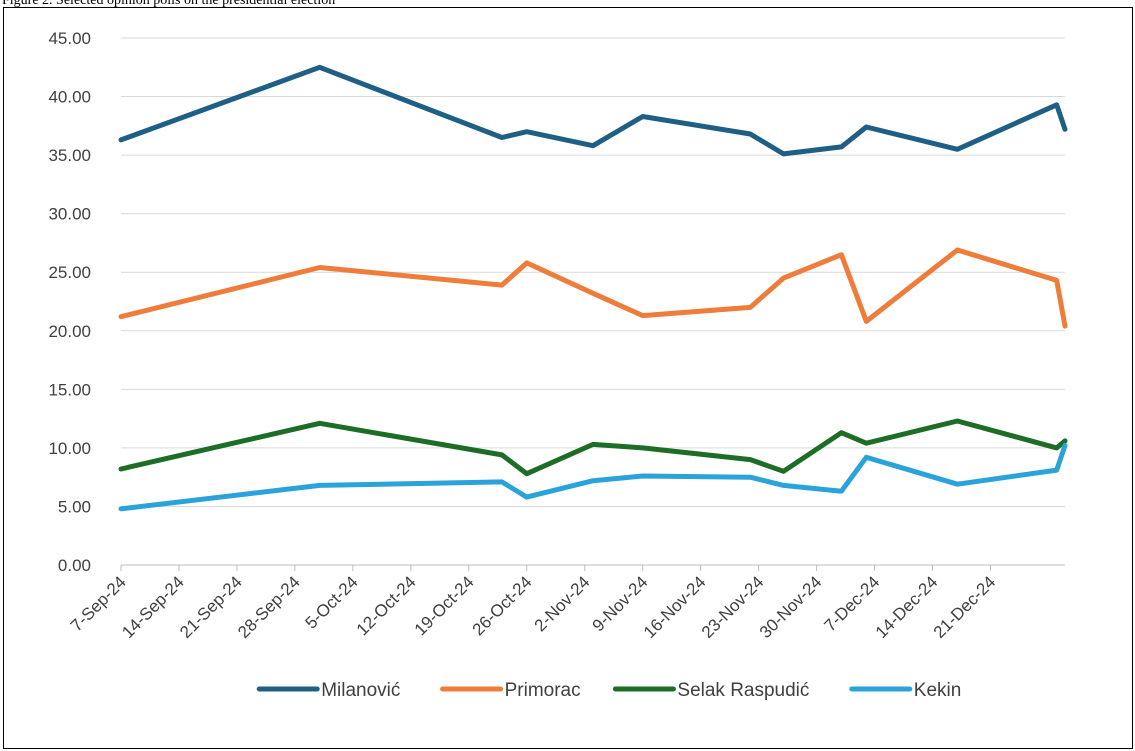 The image size is (1135, 751). What do you see at coordinates (153, 607) in the screenshot?
I see `x-tick-label: 14-Sep-24` at bounding box center [153, 607].